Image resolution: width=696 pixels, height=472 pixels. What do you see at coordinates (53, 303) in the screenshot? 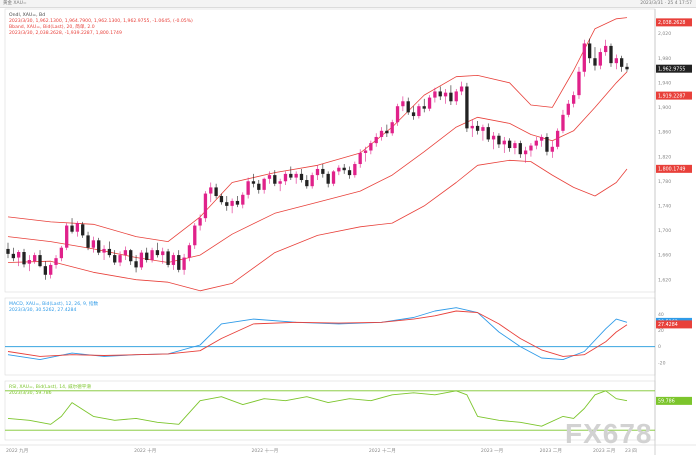
I see `macd-legend-line: MACD, XAU=, Bid(Last), 12, 26, 9, 指数` at bounding box center [53, 303].